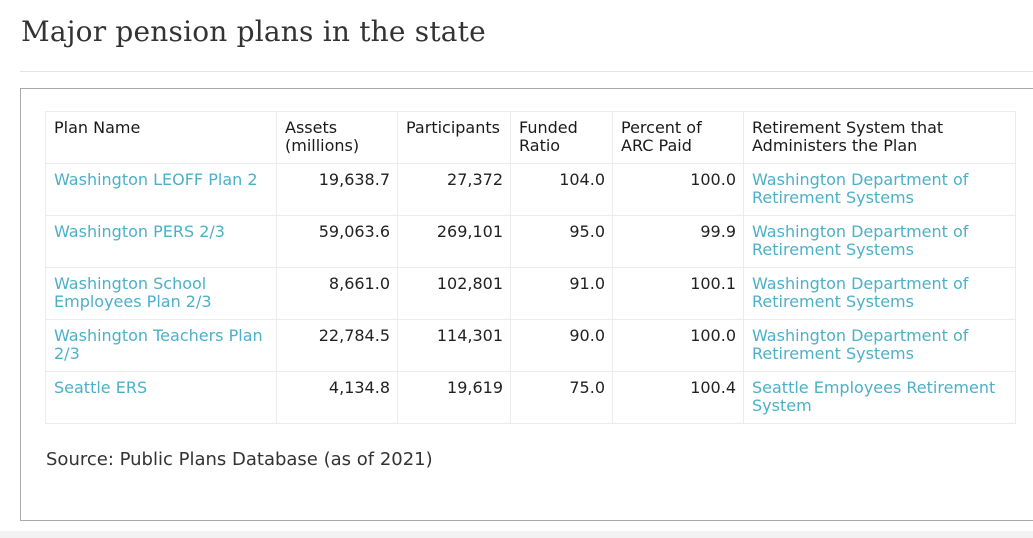  Describe the element at coordinates (454, 137) in the screenshot. I see `header-participants: Participants` at that location.